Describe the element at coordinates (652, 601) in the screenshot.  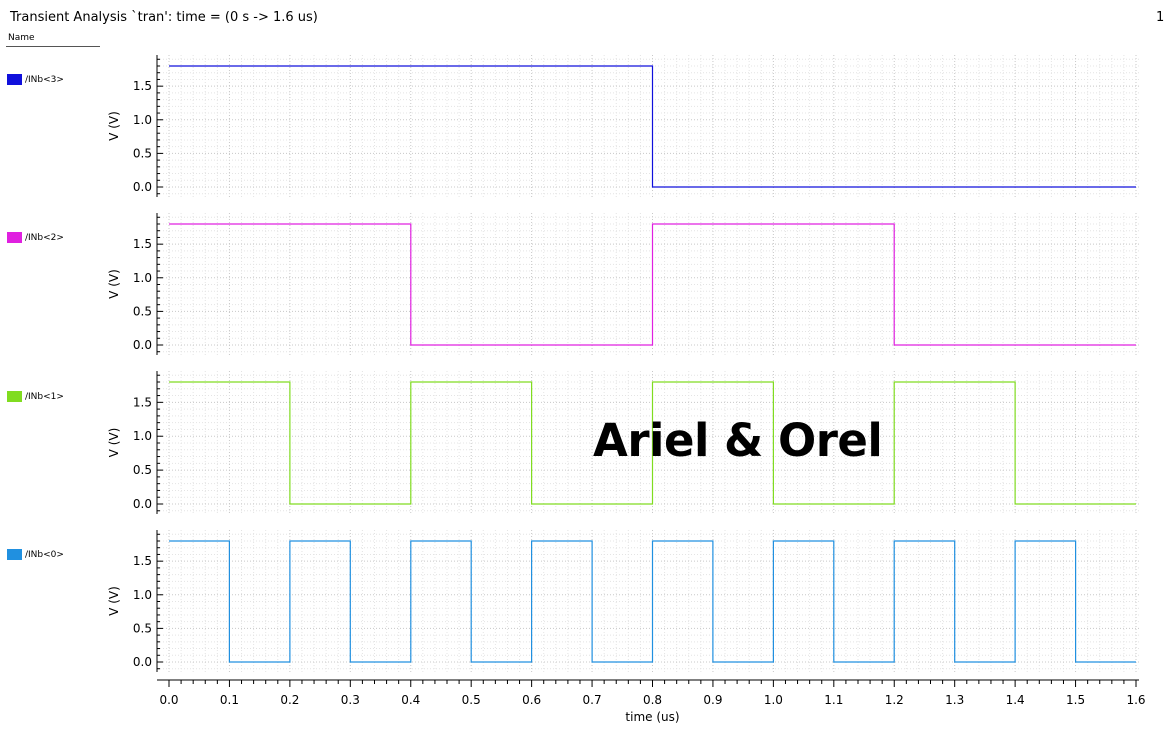
I see `waveform-inb0` at that location.